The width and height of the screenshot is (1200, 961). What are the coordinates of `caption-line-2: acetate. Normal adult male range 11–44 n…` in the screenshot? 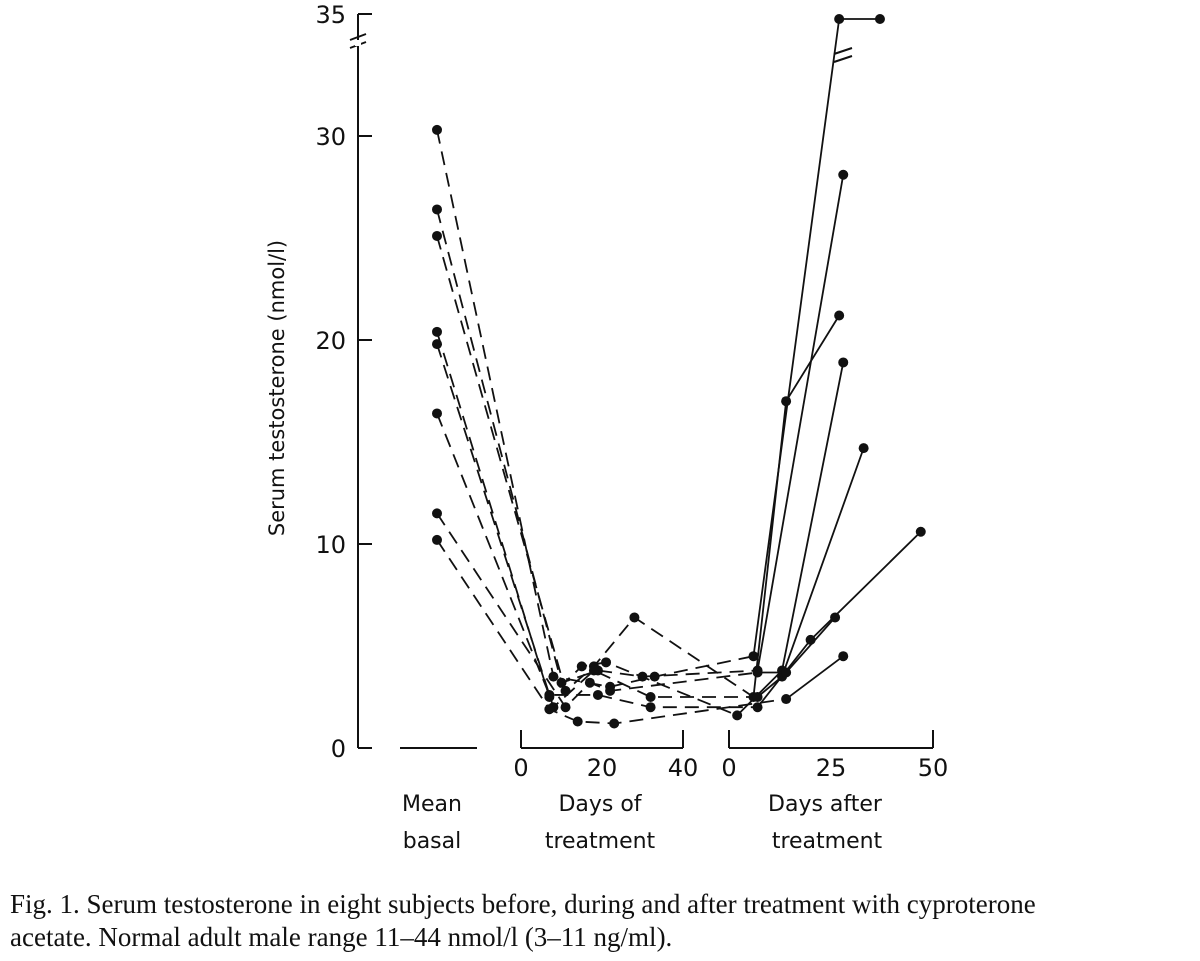 It's located at (341, 937).